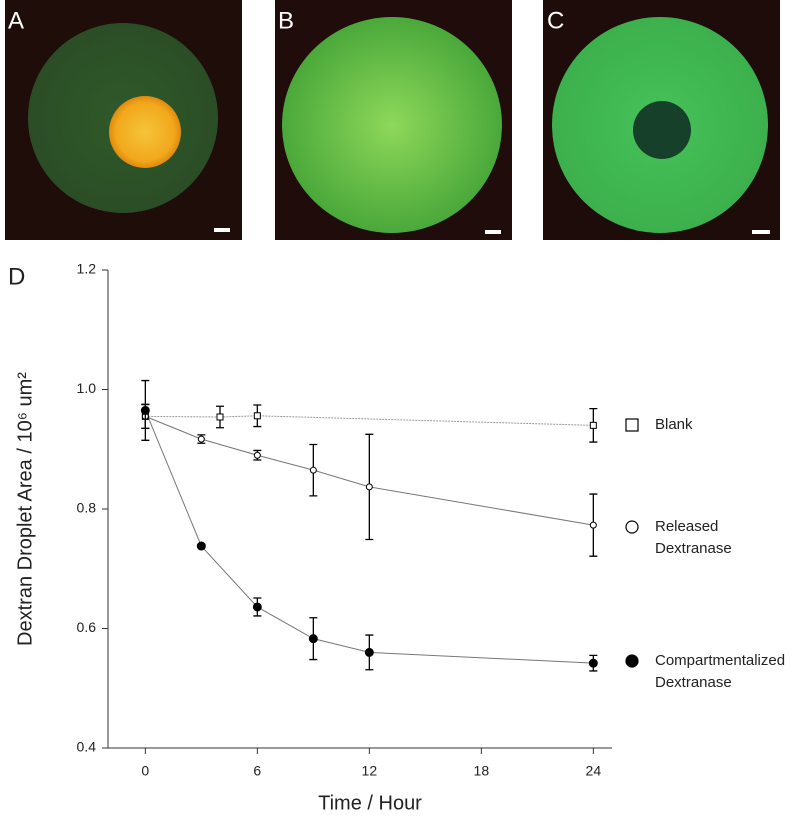 The image size is (800, 819). Describe the element at coordinates (145, 771) in the screenshot. I see `x-tick-label: 0` at that location.